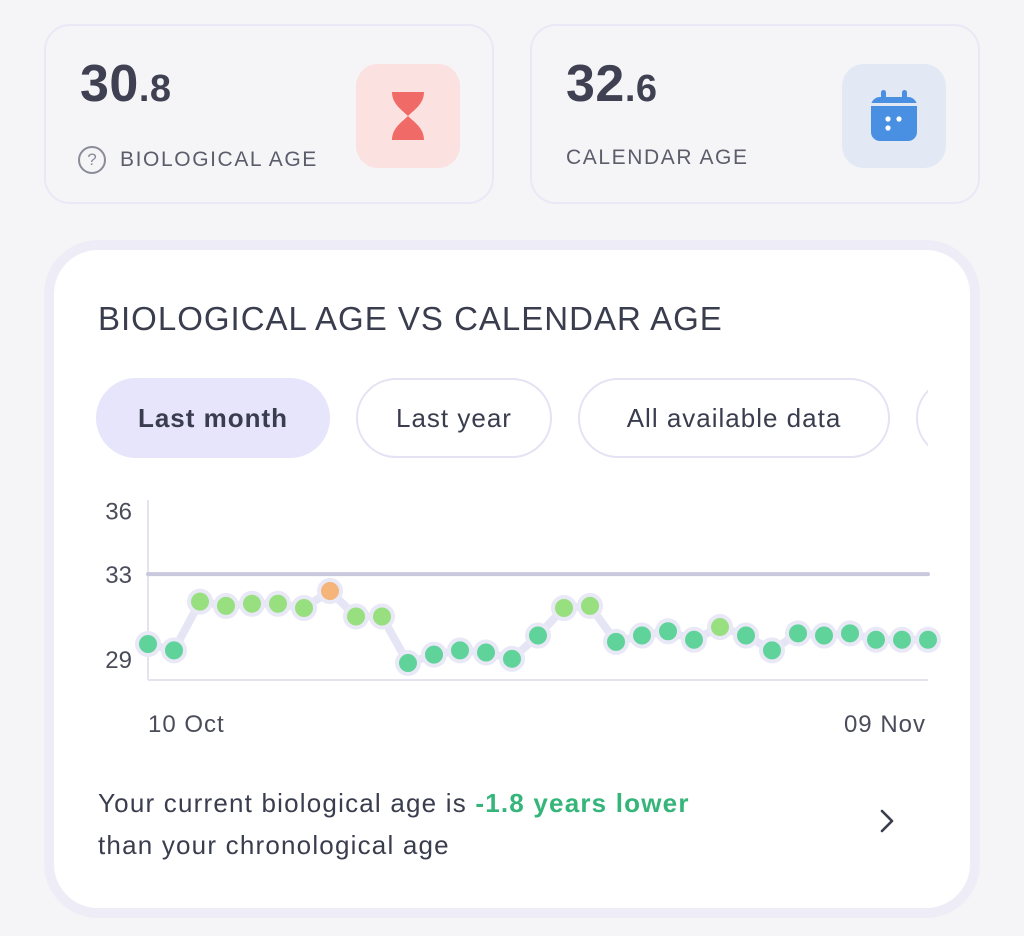  What do you see at coordinates (885, 724) in the screenshot?
I see `x-tick-label-end: 09 Nov` at bounding box center [885, 724].